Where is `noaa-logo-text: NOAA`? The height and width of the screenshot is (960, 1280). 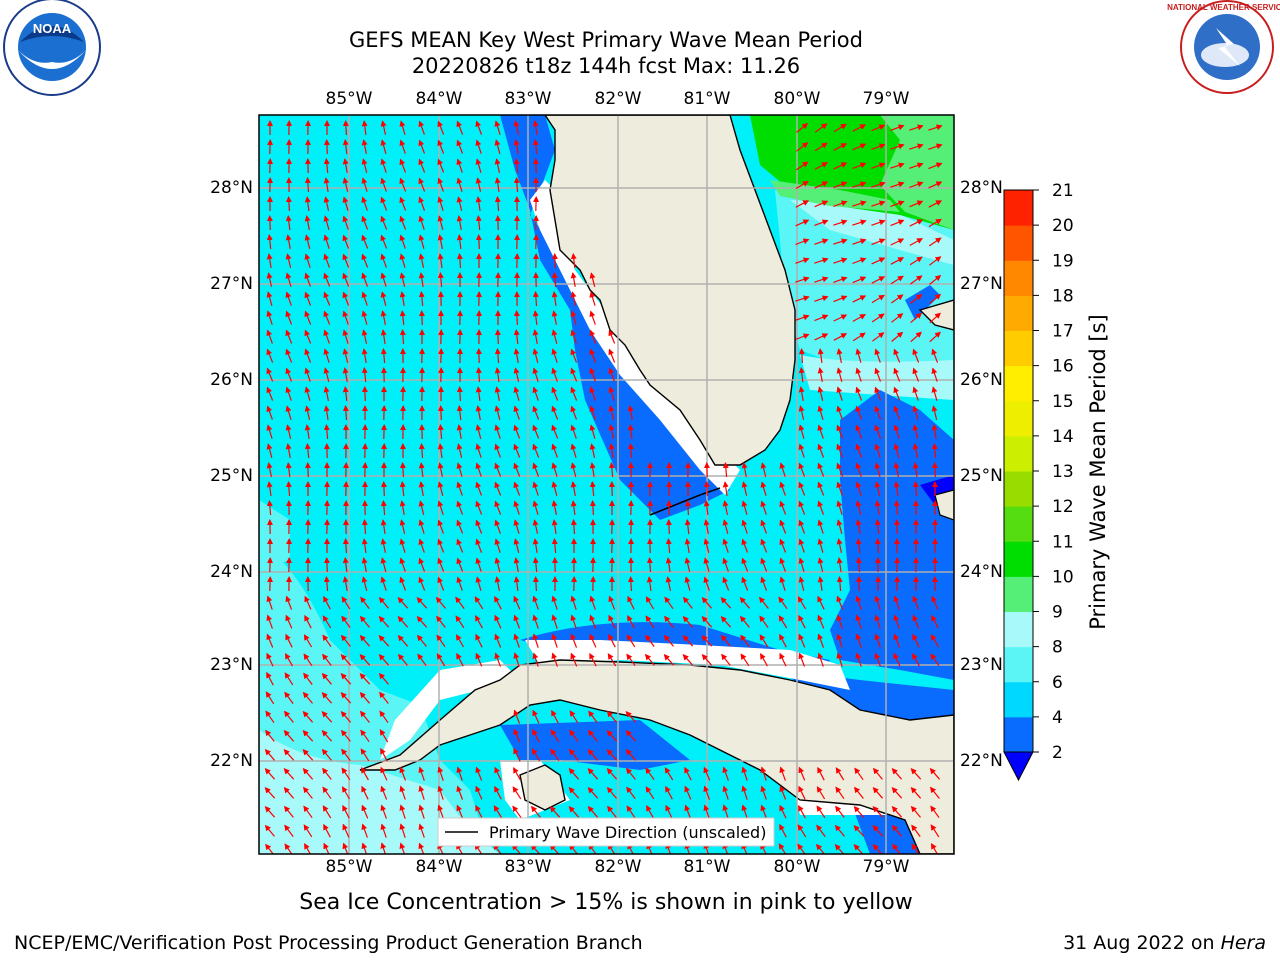
noaa-logo-text: NOAA is located at coordinates (52, 28).